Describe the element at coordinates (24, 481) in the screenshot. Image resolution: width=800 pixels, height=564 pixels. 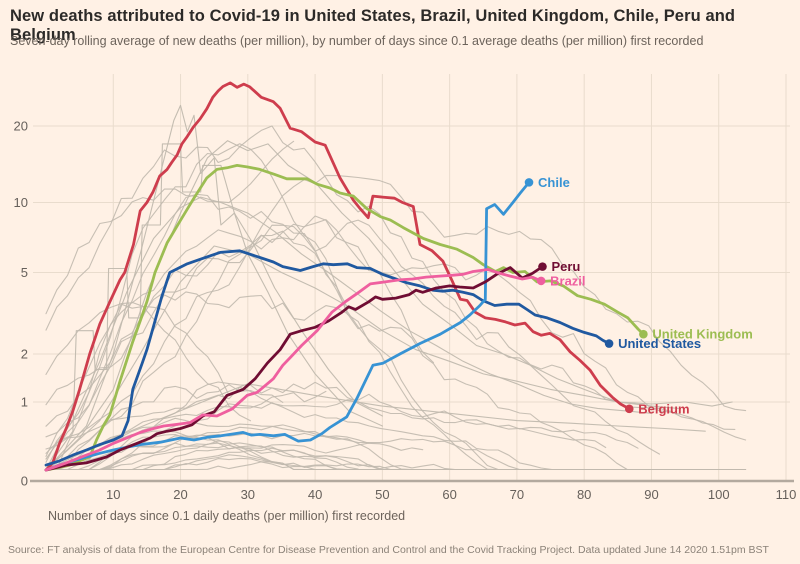
I see `y-tick-label: 0` at that location.